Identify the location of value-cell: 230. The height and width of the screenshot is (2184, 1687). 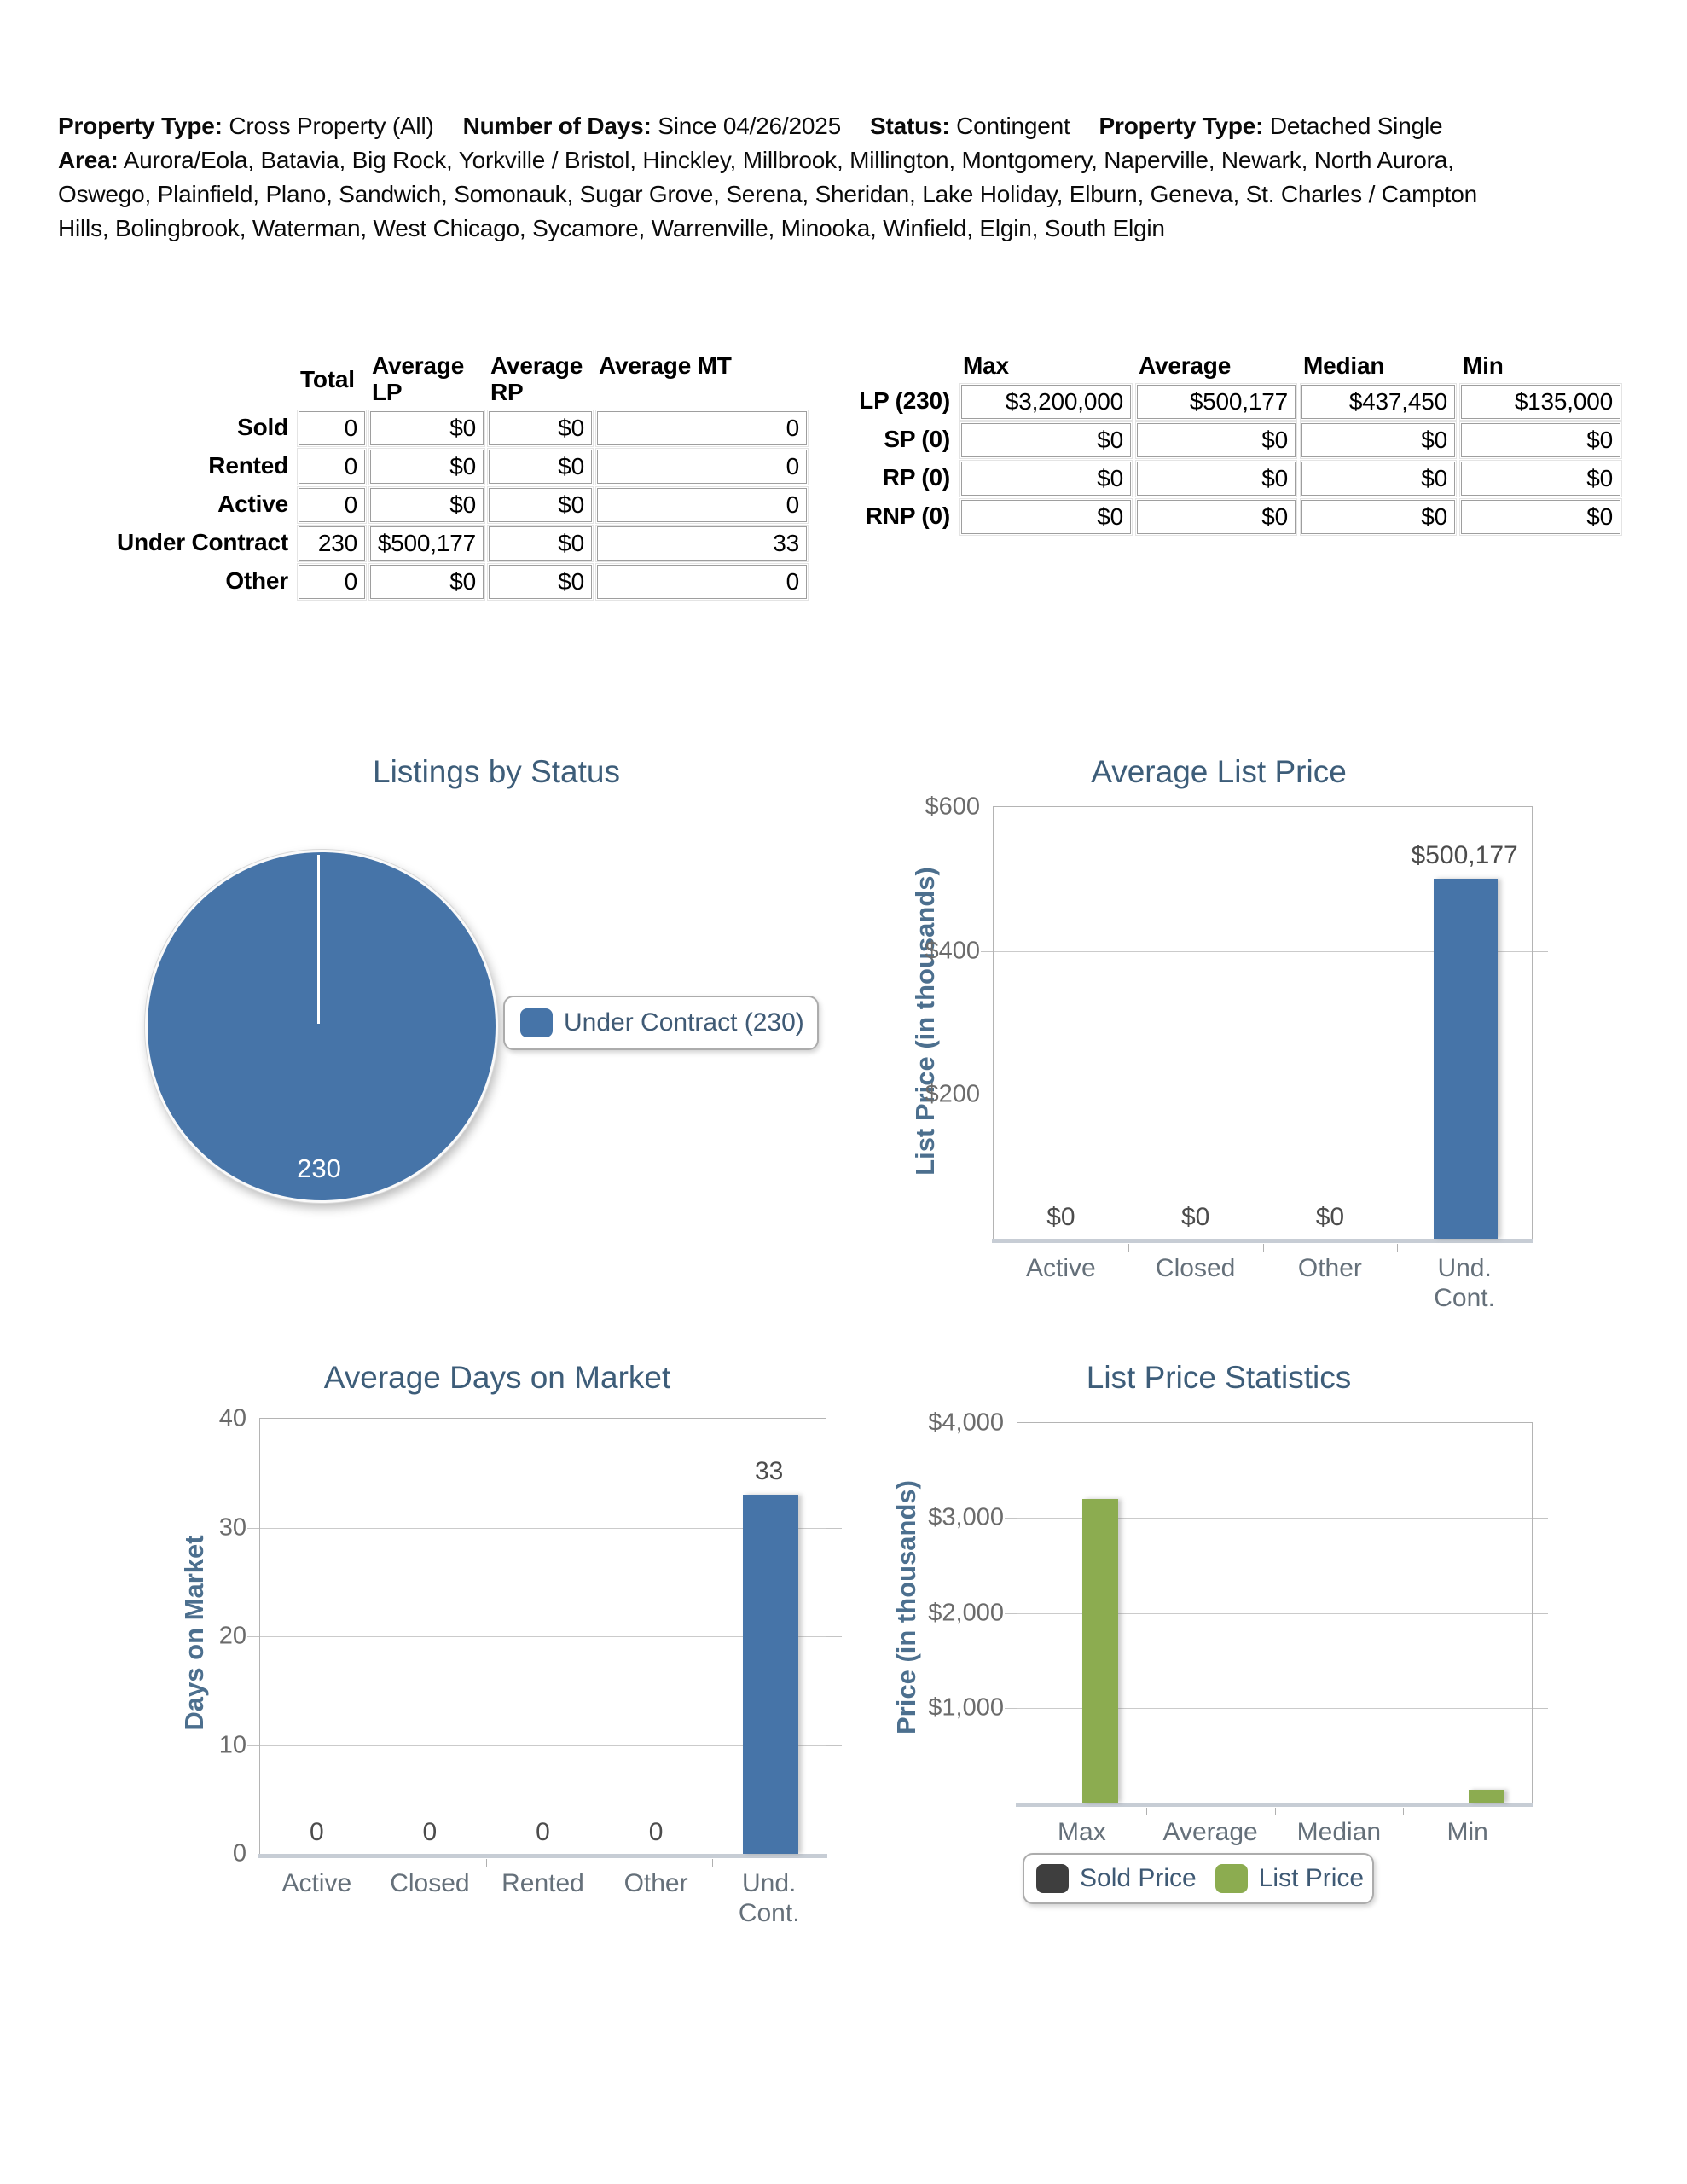
(332, 543).